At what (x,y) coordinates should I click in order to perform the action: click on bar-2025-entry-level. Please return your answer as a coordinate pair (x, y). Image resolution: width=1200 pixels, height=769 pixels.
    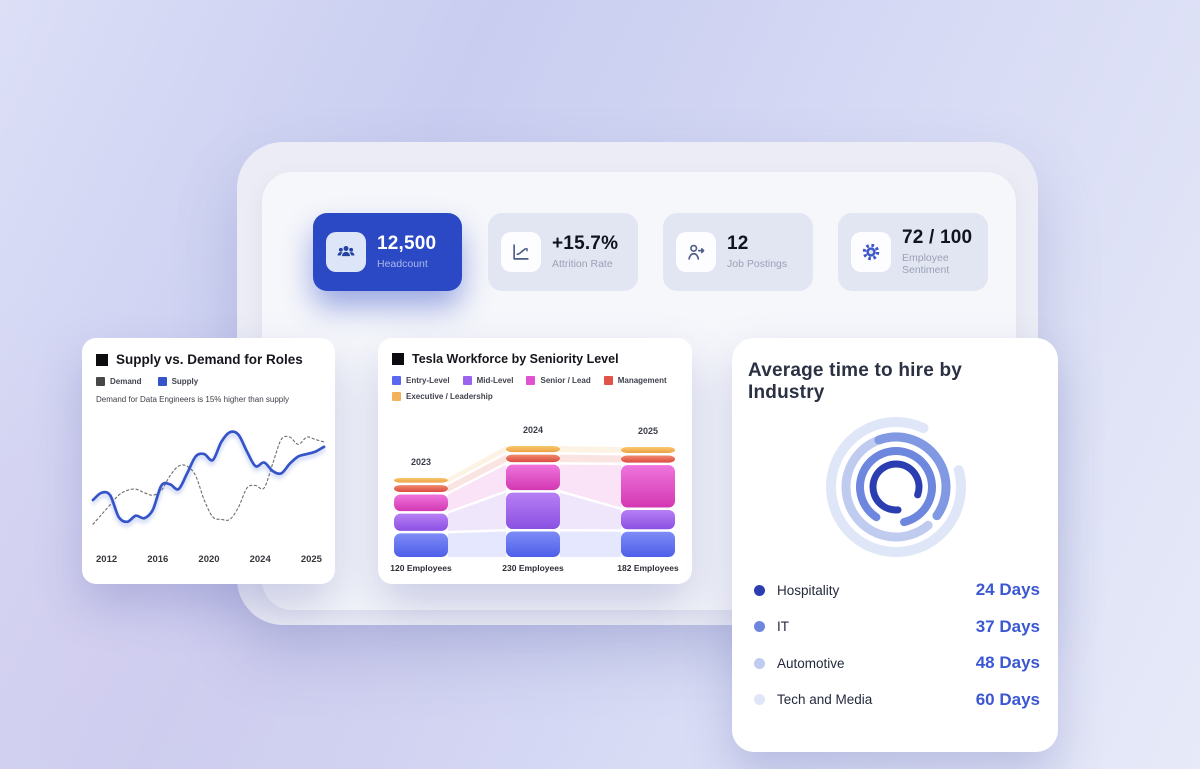
    Looking at the image, I should click on (648, 544).